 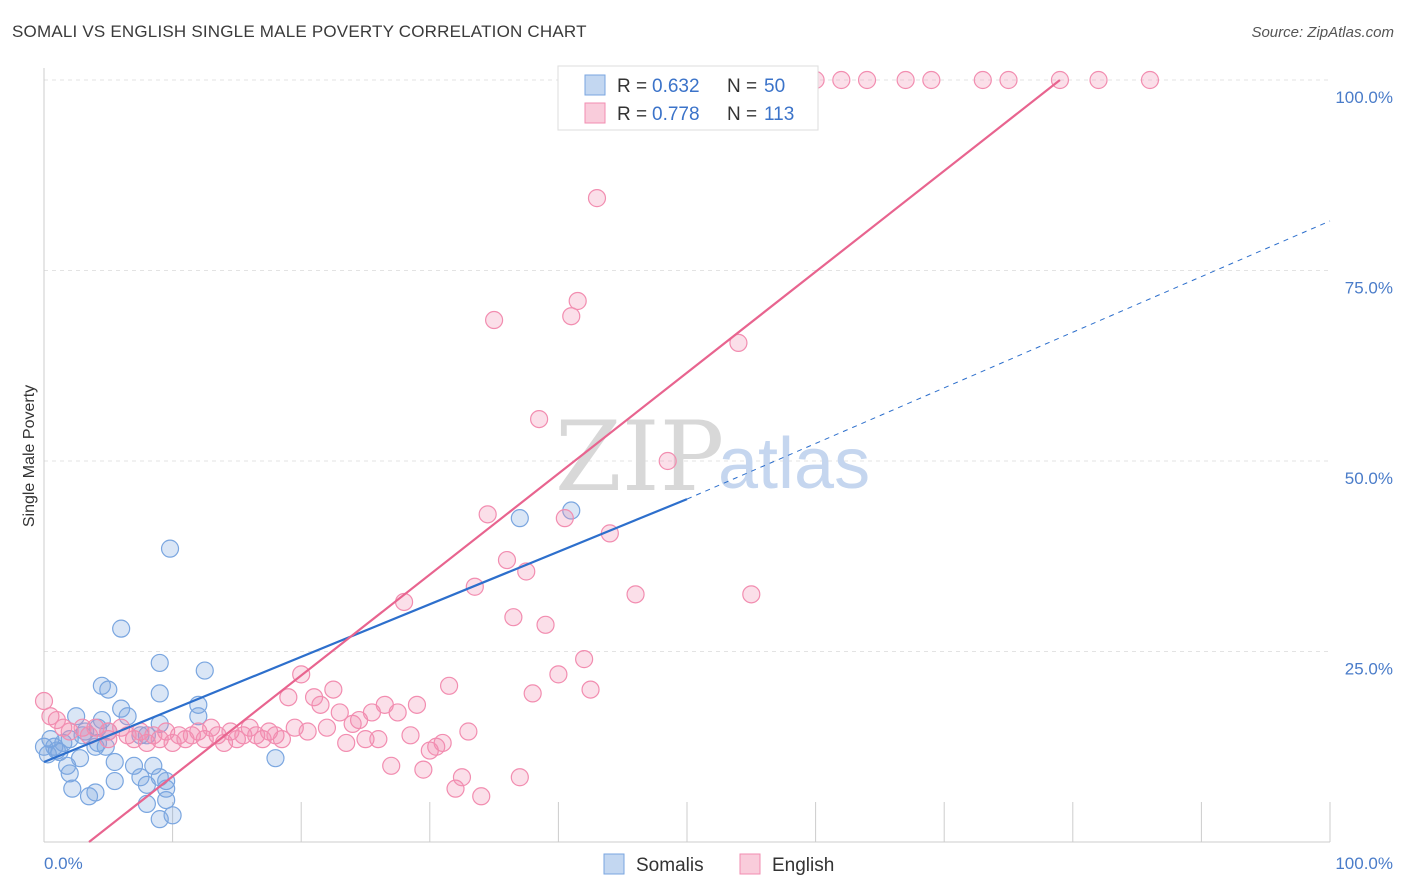 What do you see at coordinates (1369, 669) in the screenshot?
I see `y-tick-label: 25.0%` at bounding box center [1369, 669].